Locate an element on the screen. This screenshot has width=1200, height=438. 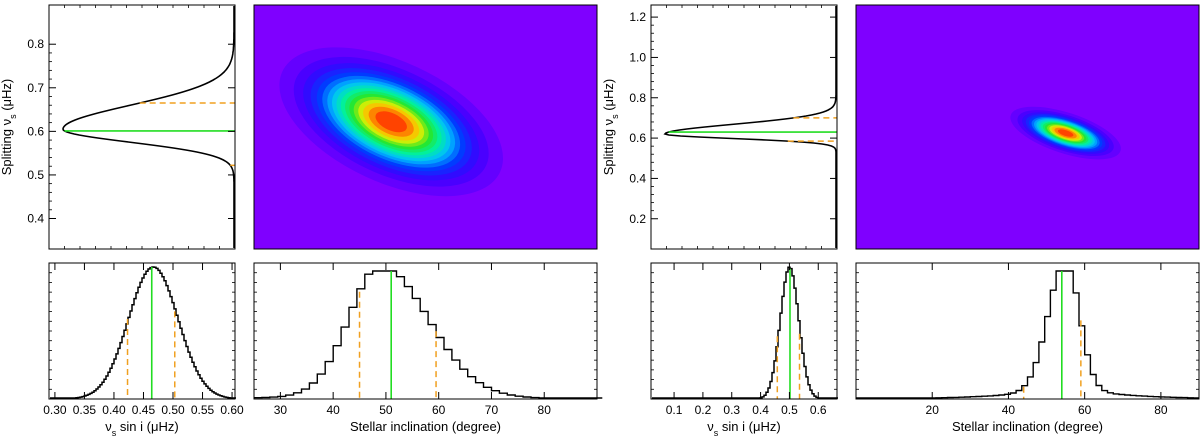
x-tick-label: 0.5 is located at coordinates (789, 410).